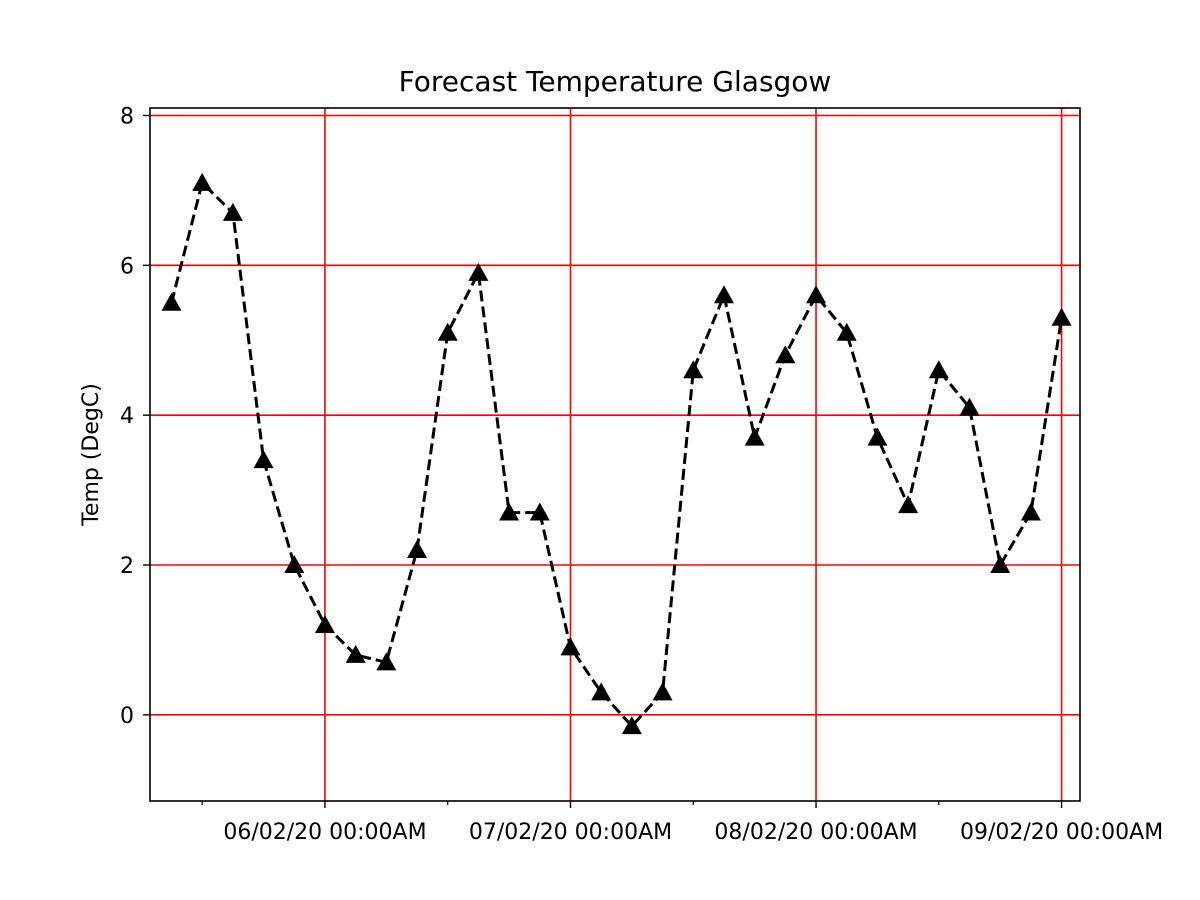 The width and height of the screenshot is (1200, 900). I want to click on x-tick-label-0: 06/02/20 00:00AM, so click(324, 832).